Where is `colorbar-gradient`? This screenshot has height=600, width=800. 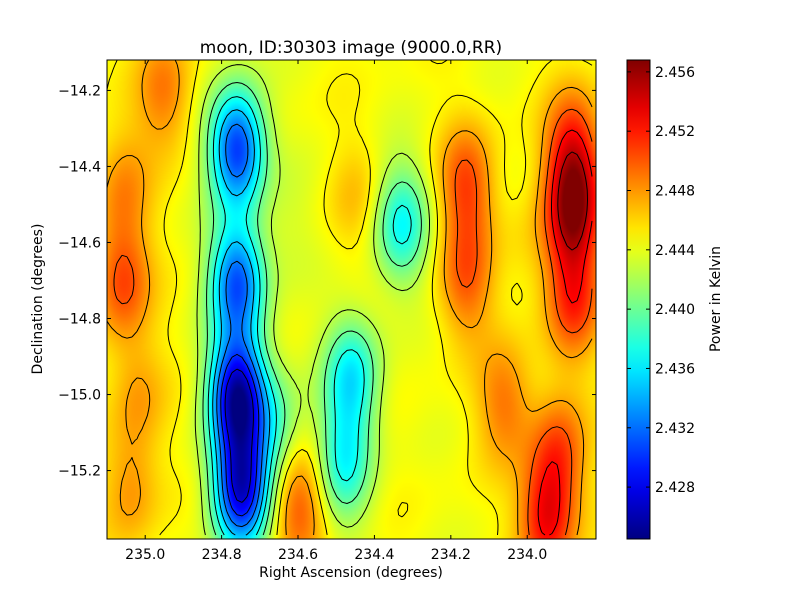 colorbar-gradient is located at coordinates (638, 299).